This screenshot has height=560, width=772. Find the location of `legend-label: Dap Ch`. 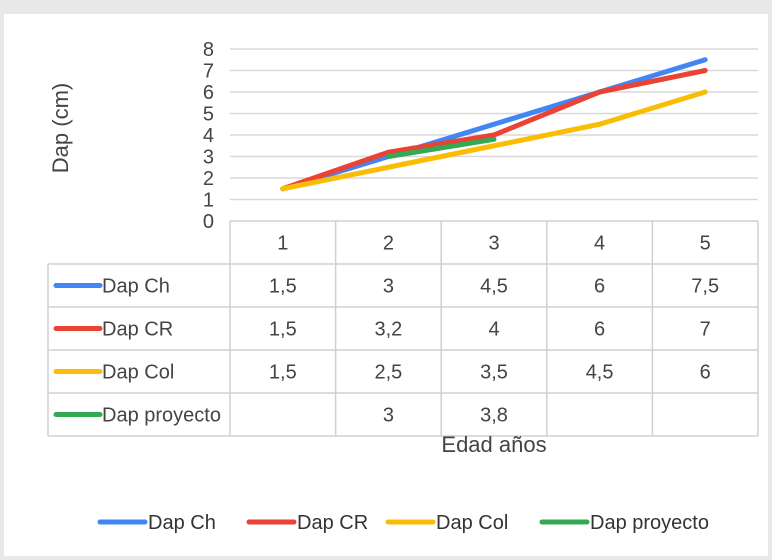

legend-label: Dap Ch is located at coordinates (182, 523).